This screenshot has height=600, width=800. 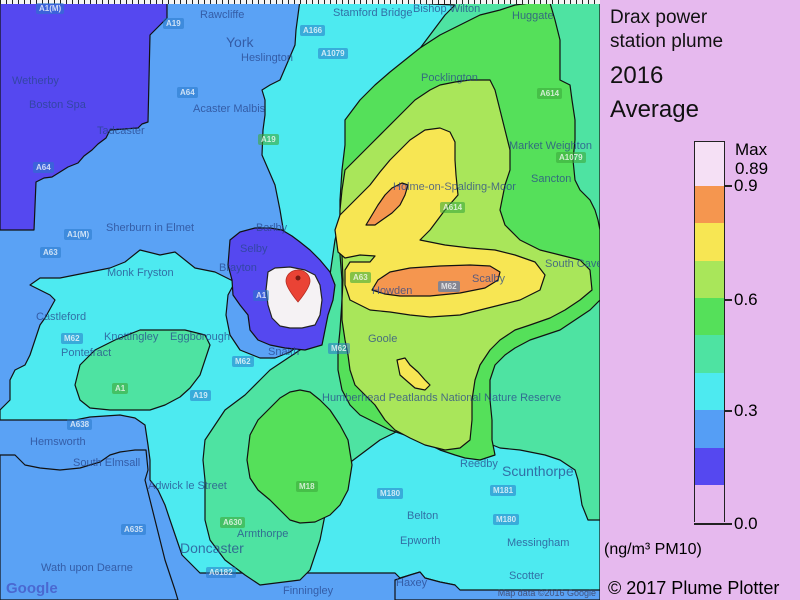 What do you see at coordinates (551, 179) in the screenshot?
I see `place-label: Sancton` at bounding box center [551, 179].